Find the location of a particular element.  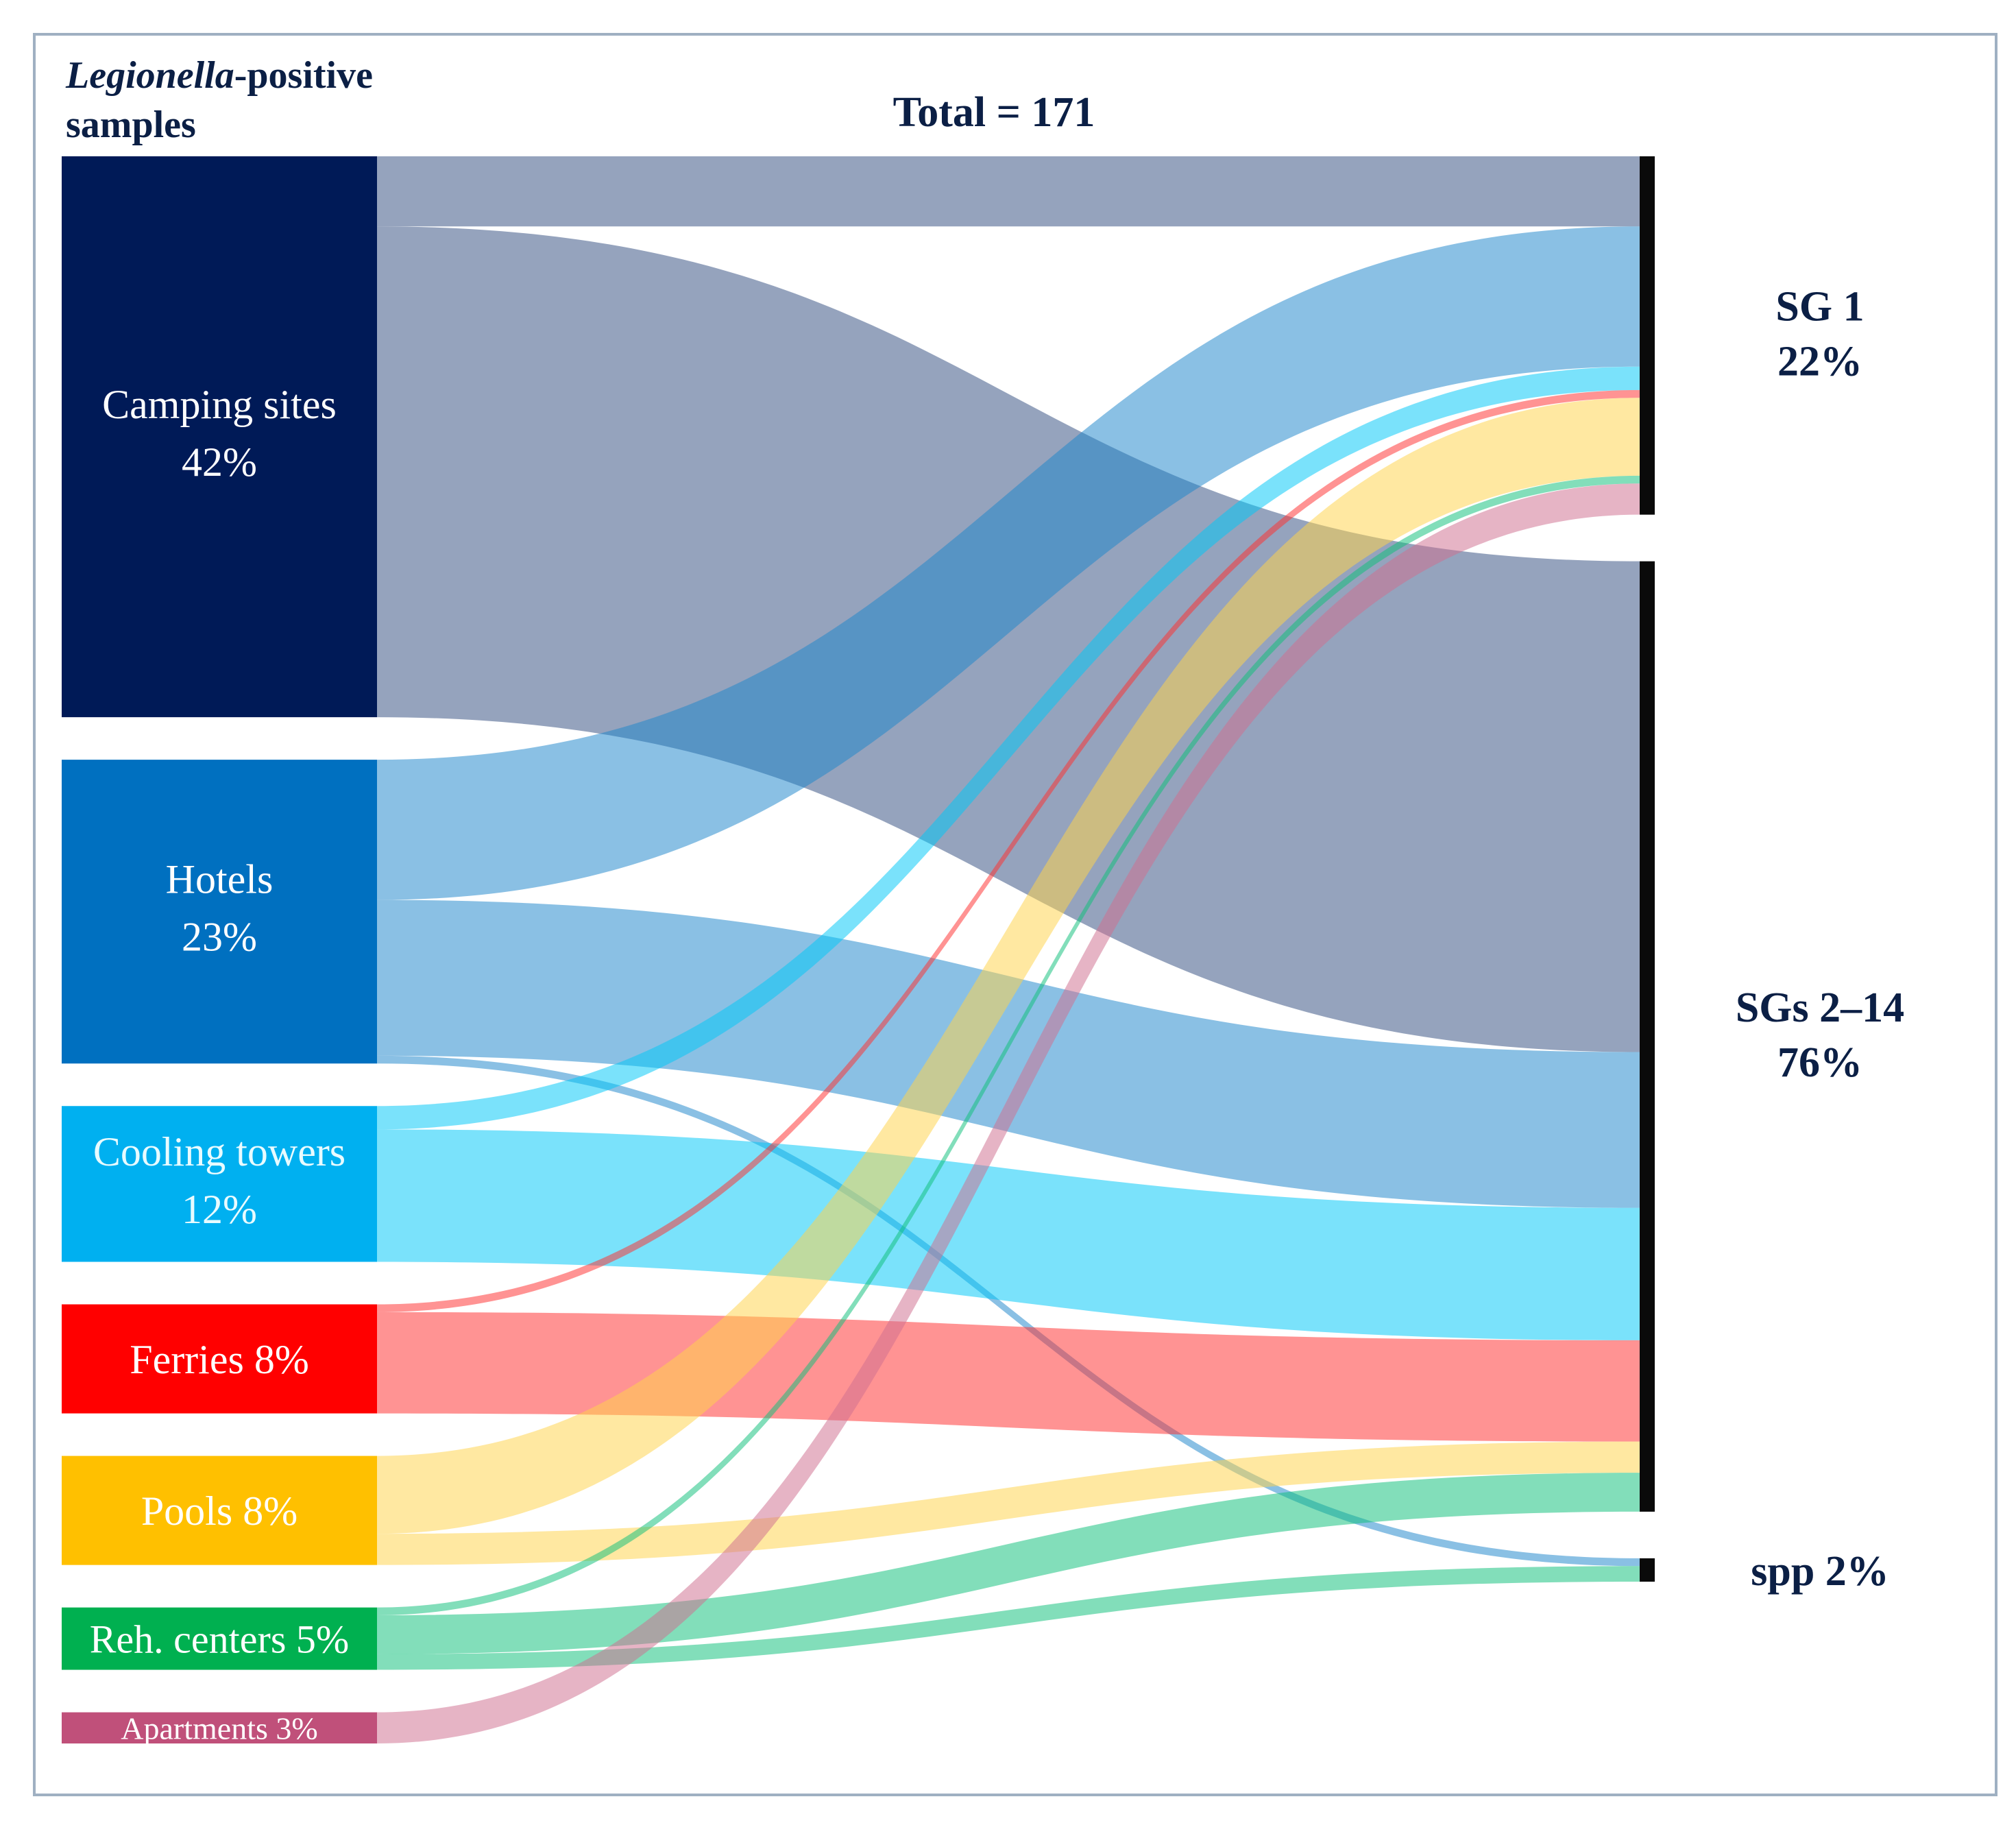

source-node-ferries is located at coordinates (219, 1359).